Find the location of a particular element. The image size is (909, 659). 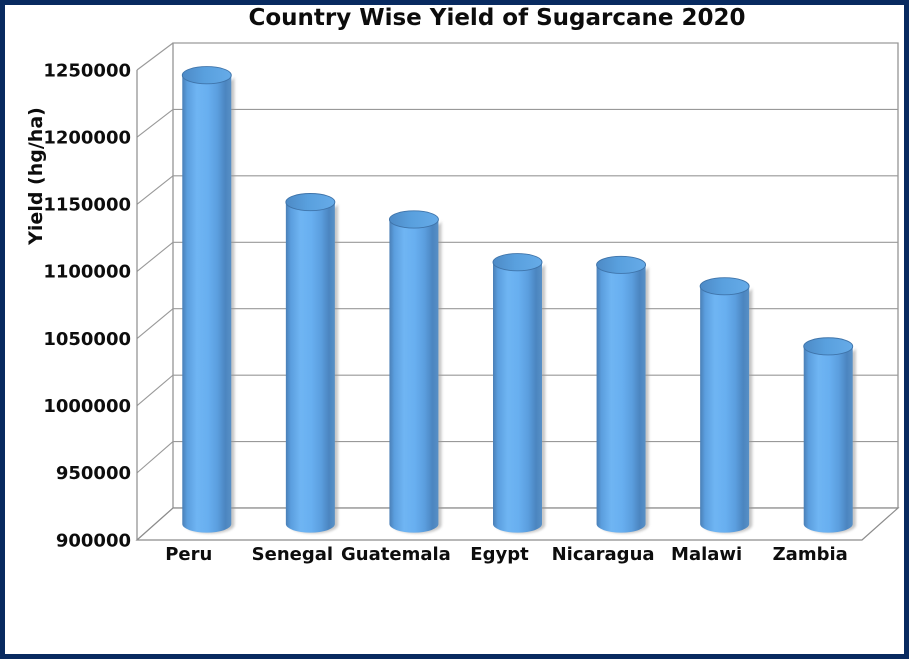

bar-zambia is located at coordinates (829, 435).